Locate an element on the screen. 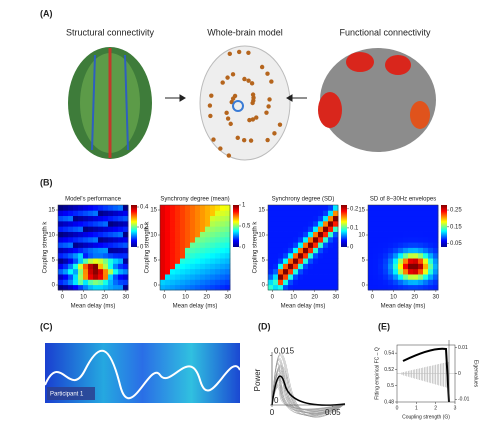 The width and height of the screenshot is (500, 423). x-tick-label: 0 is located at coordinates (373, 298).